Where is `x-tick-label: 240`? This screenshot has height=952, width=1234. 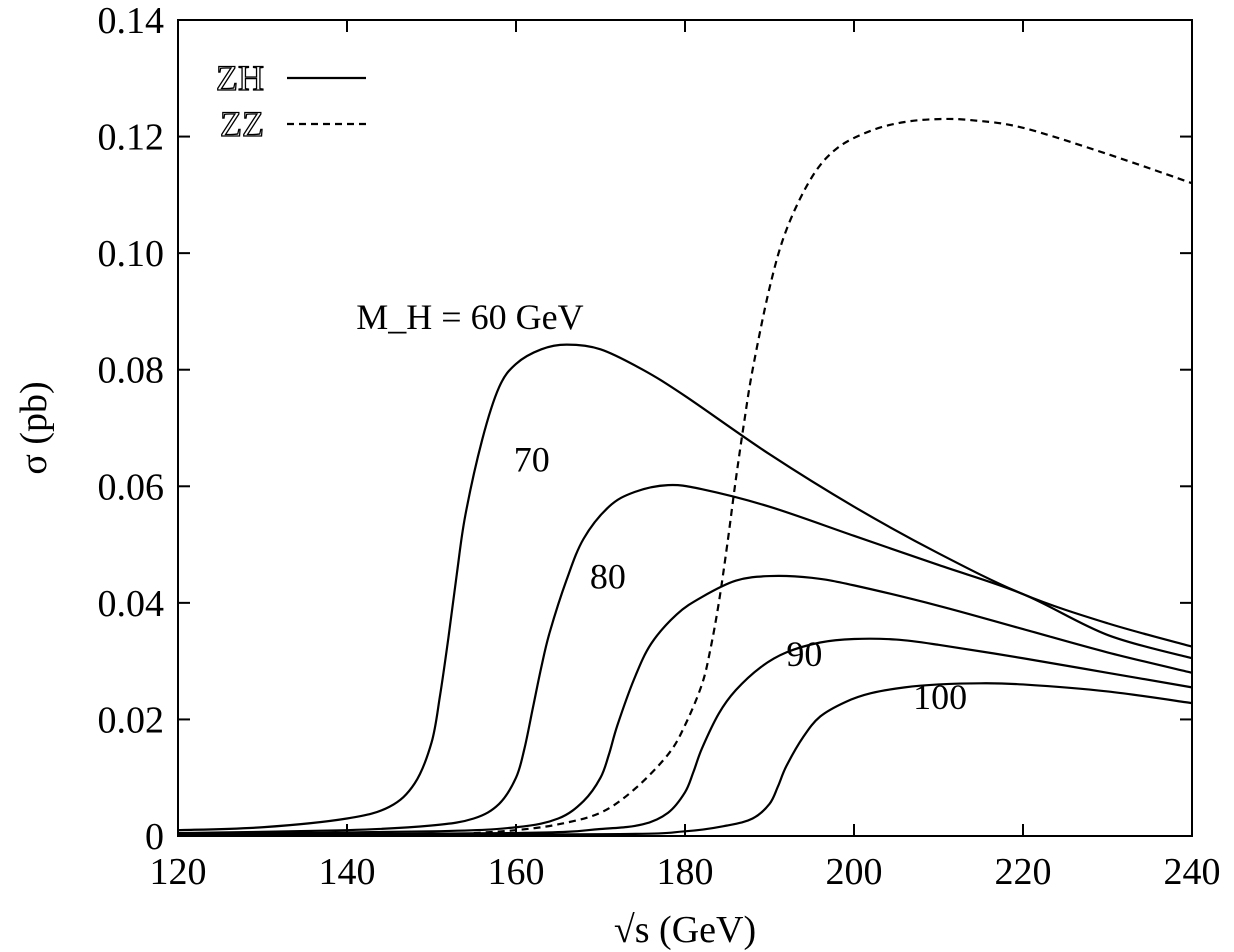
x-tick-label: 240 is located at coordinates (1192, 872).